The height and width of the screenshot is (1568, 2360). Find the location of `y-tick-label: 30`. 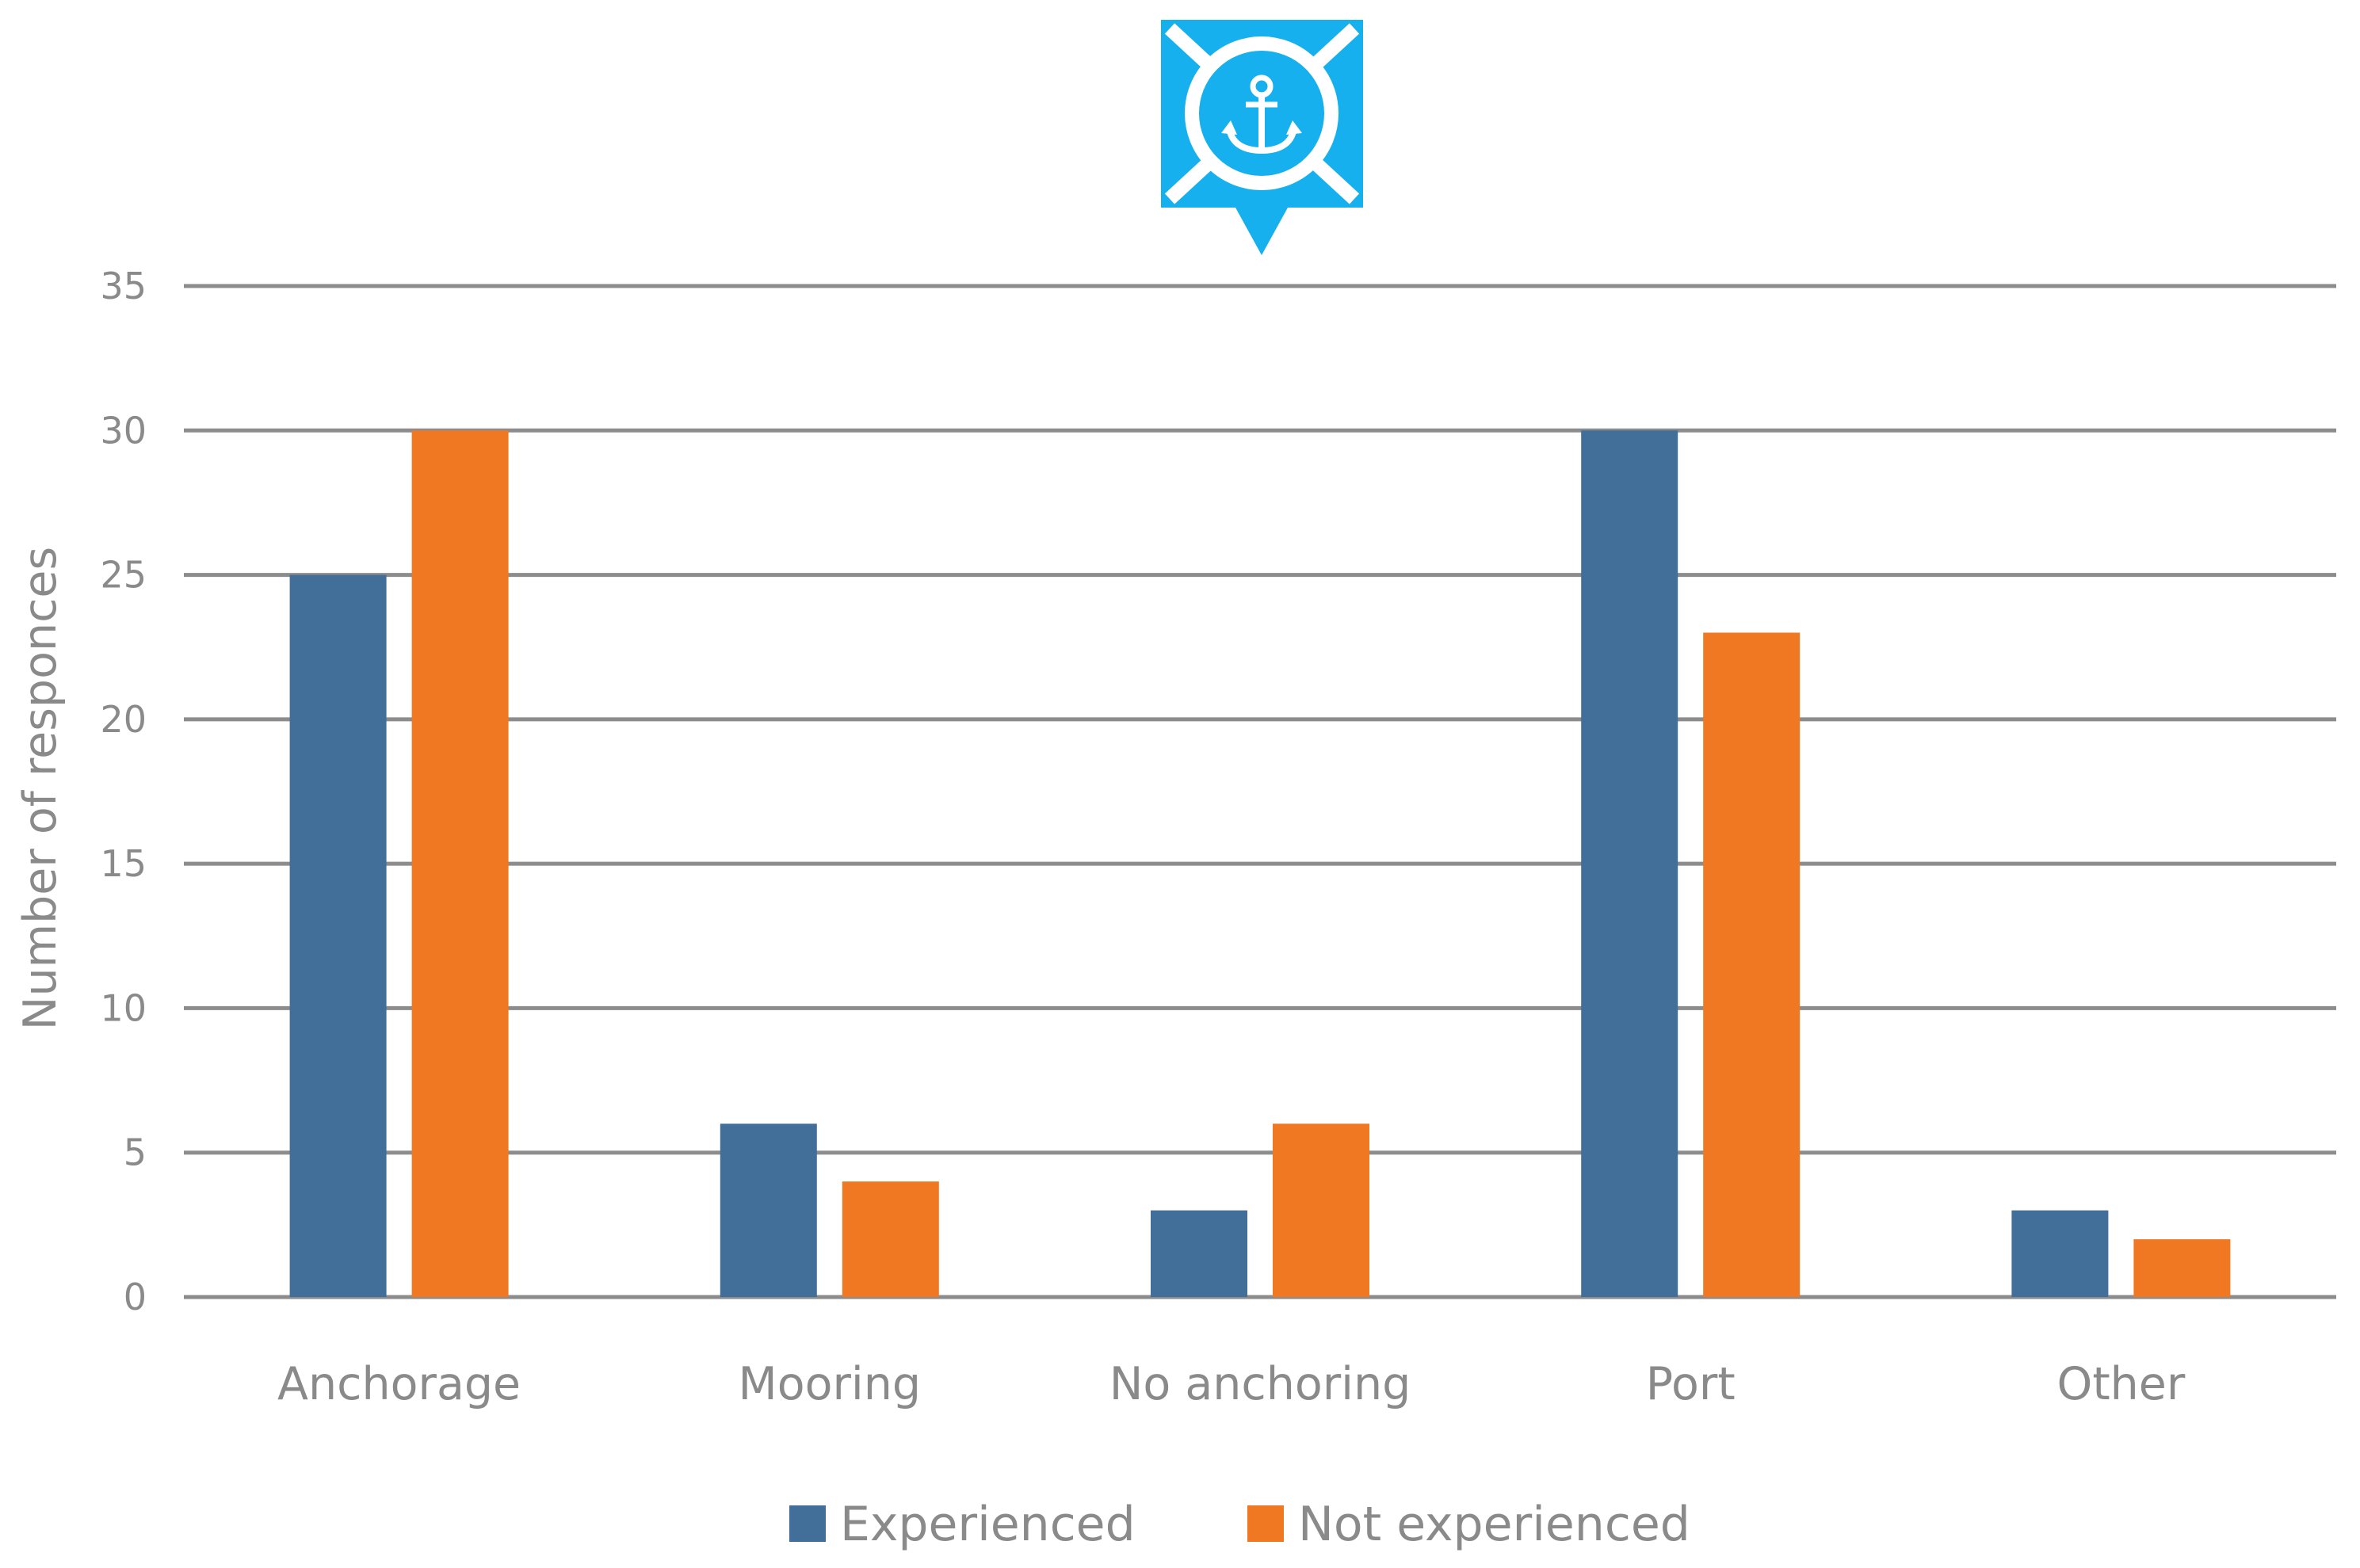

y-tick-label: 30 is located at coordinates (123, 430).